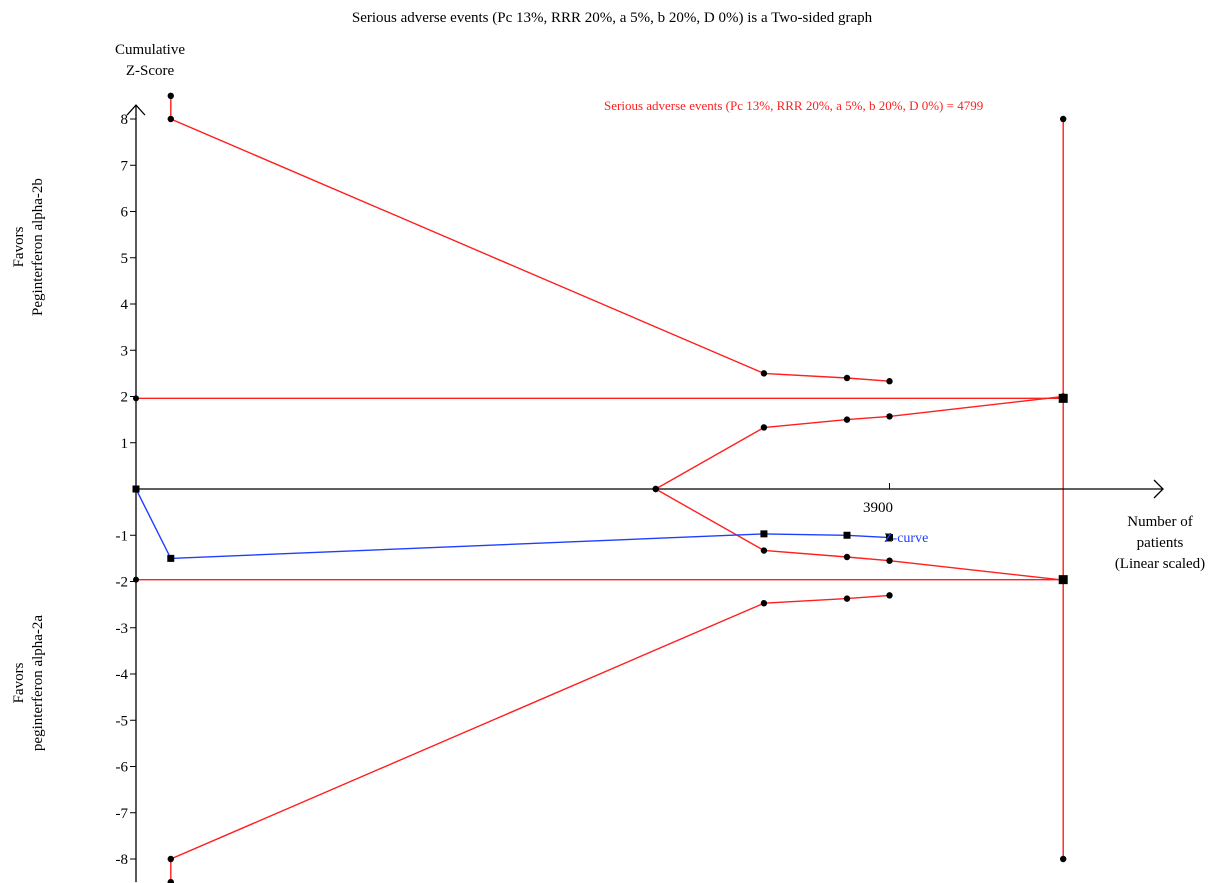 This screenshot has width=1224, height=883. I want to click on y-tick-label: -4, so click(122, 675).